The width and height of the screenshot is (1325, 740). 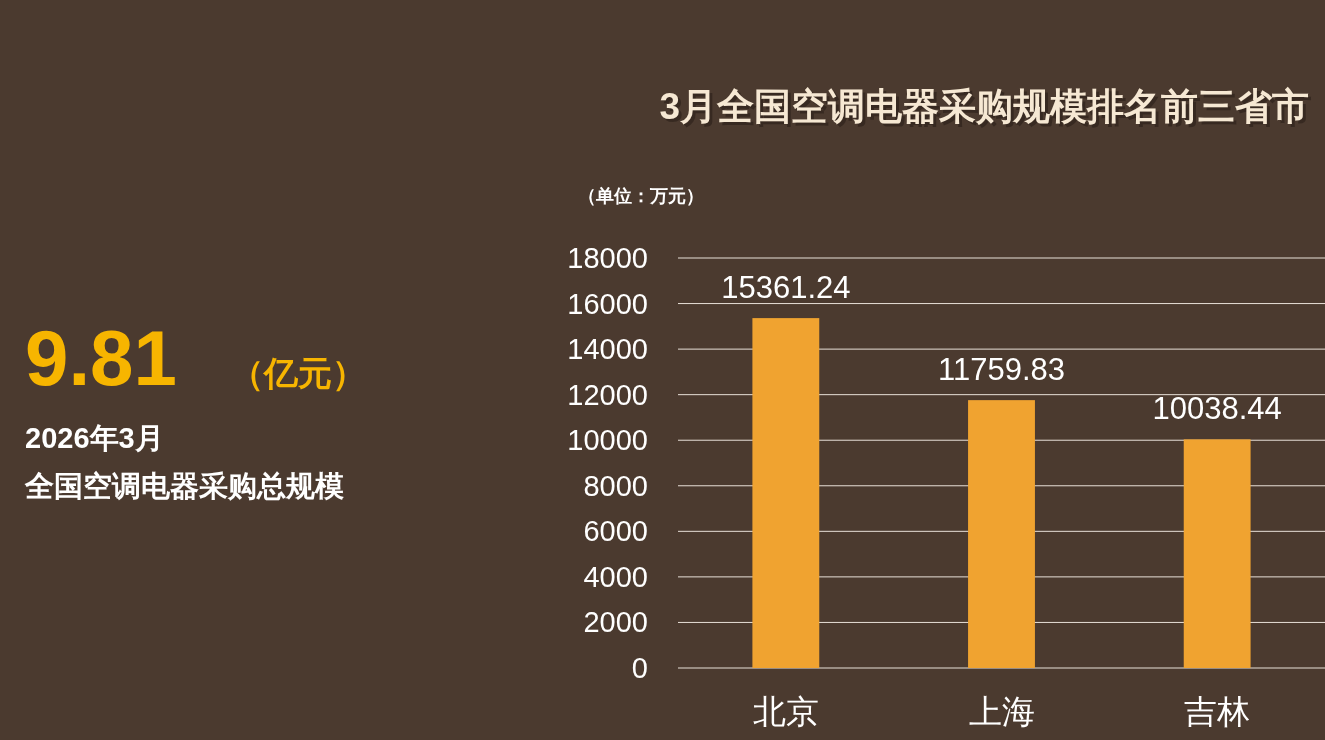 I want to click on y-tick-label: 4000, so click(x=615, y=576).